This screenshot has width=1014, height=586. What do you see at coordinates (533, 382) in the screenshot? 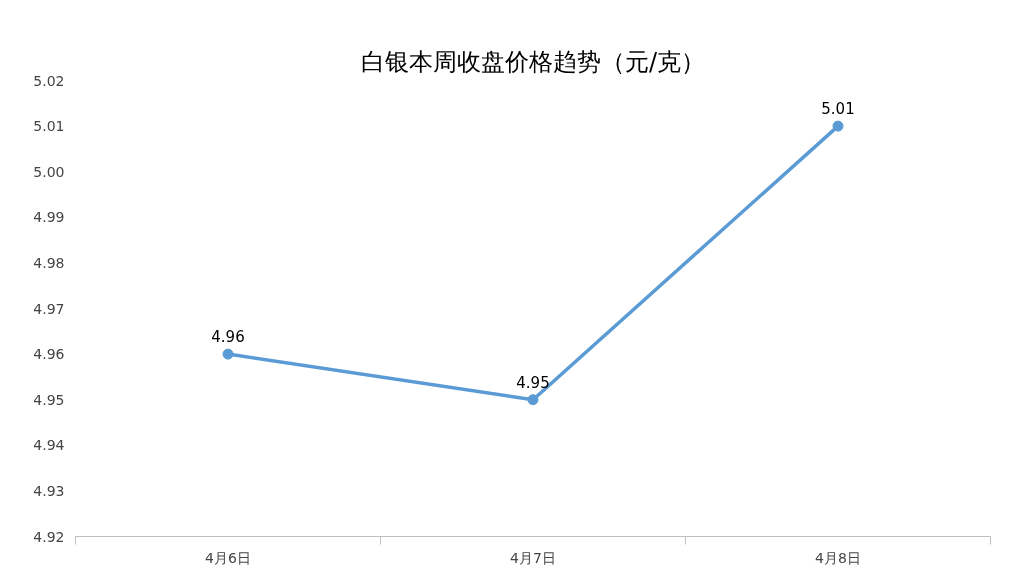
I see `data-label: 4.95` at bounding box center [533, 382].